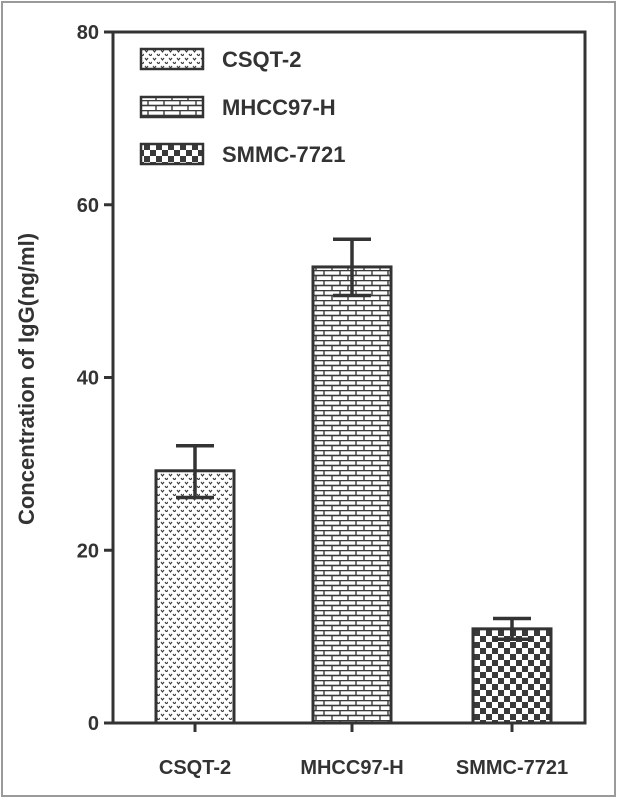  Describe the element at coordinates (88, 551) in the screenshot. I see `y-tick-label: 20` at that location.